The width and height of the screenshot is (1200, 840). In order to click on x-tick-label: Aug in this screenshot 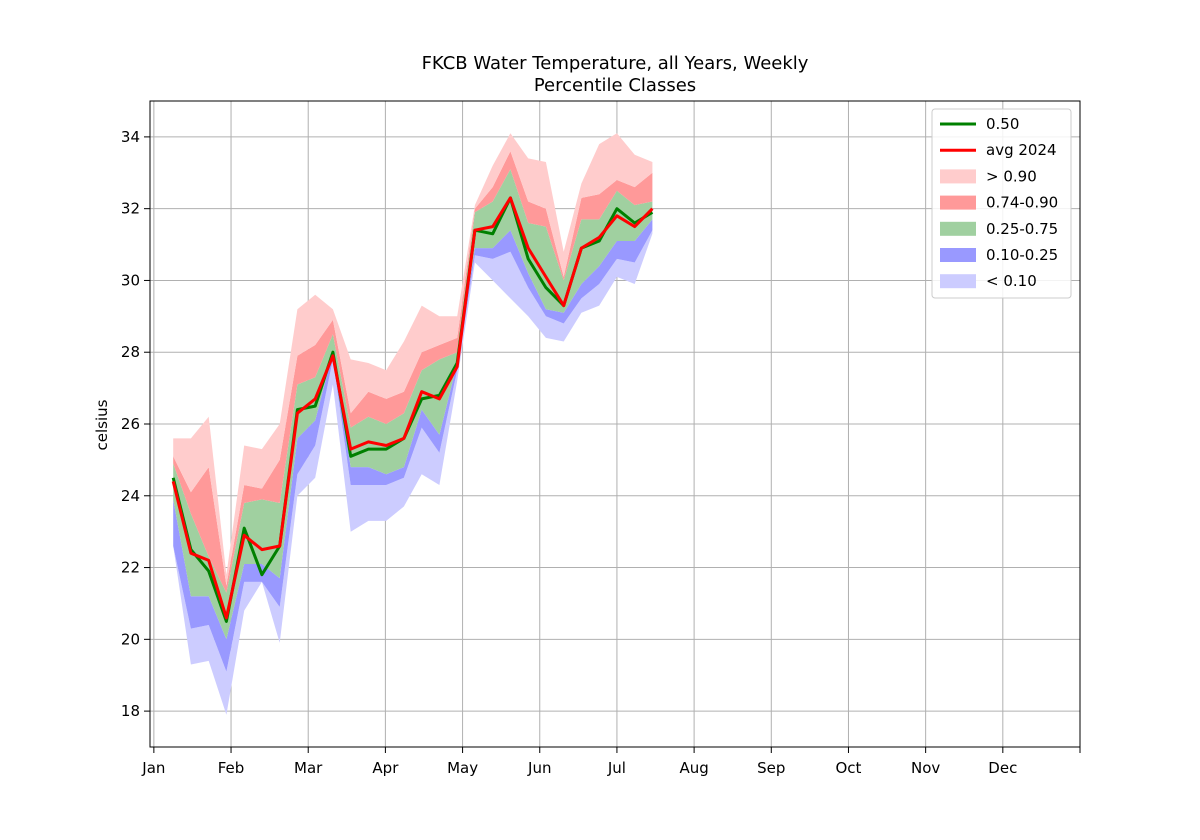, I will do `click(693, 768)`.